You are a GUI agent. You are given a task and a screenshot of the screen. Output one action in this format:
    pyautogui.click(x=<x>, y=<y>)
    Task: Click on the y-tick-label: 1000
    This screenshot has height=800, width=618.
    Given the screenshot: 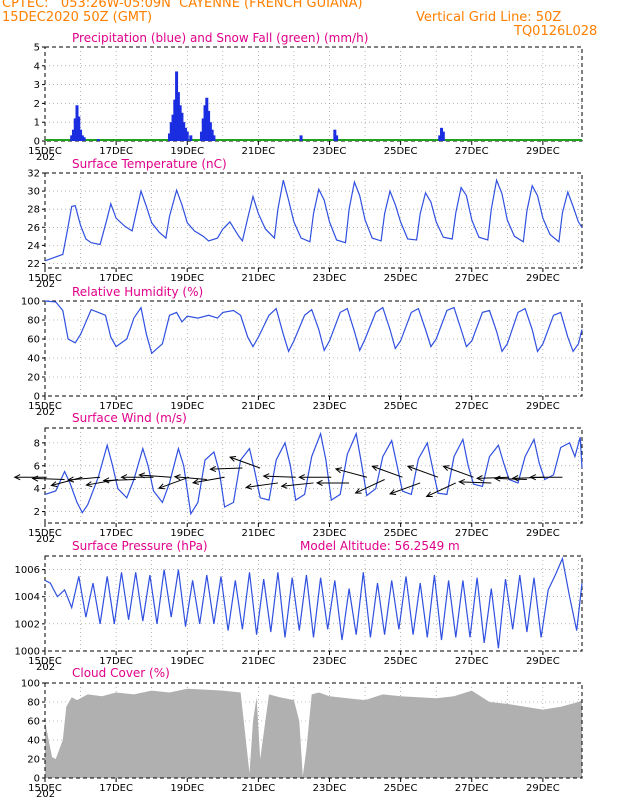 What is the action you would take?
    pyautogui.click(x=27, y=652)
    